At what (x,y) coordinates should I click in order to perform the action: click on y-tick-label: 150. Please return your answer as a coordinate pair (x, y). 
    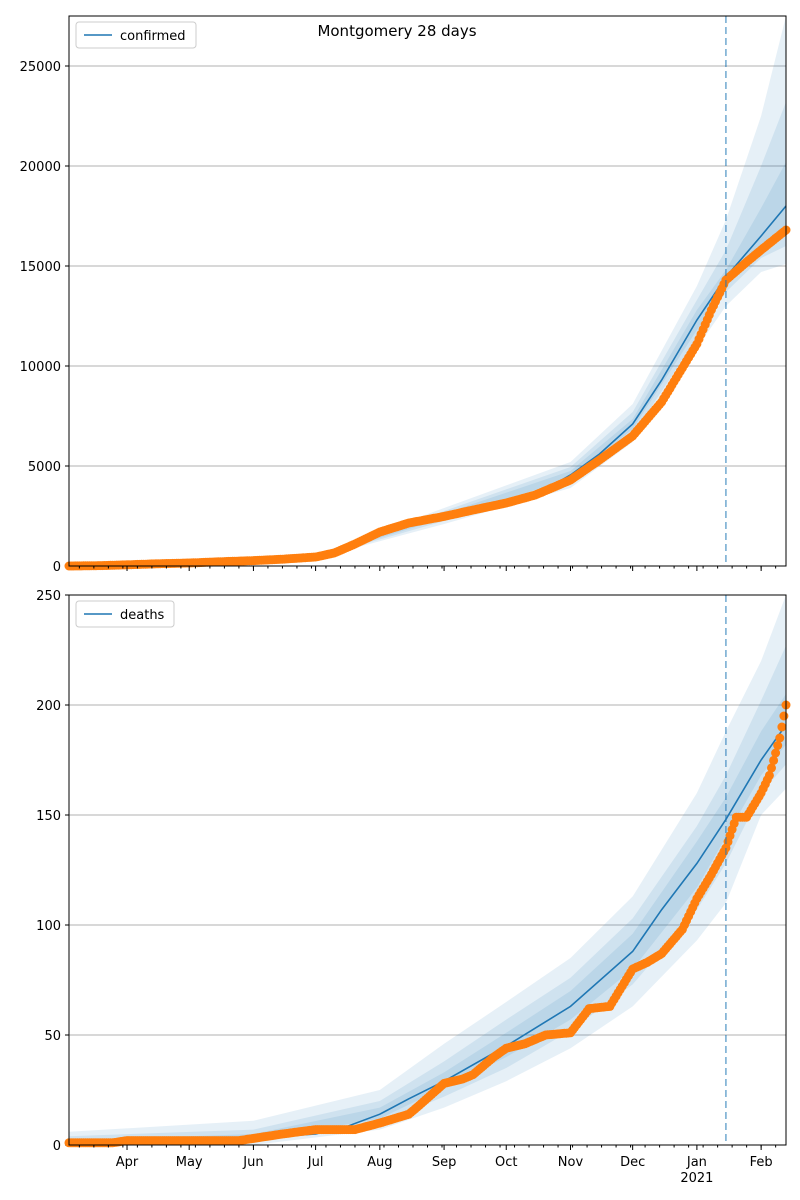
    Looking at the image, I should click on (48, 816).